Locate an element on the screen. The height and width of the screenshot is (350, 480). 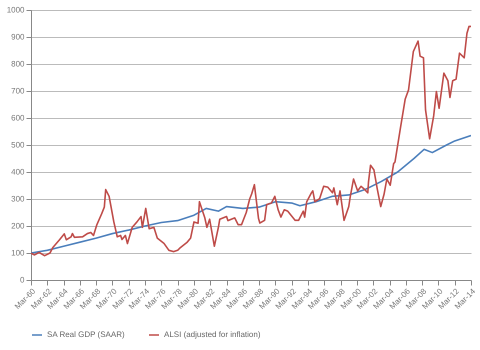
y-tick-label: 900 is located at coordinates (18, 37).